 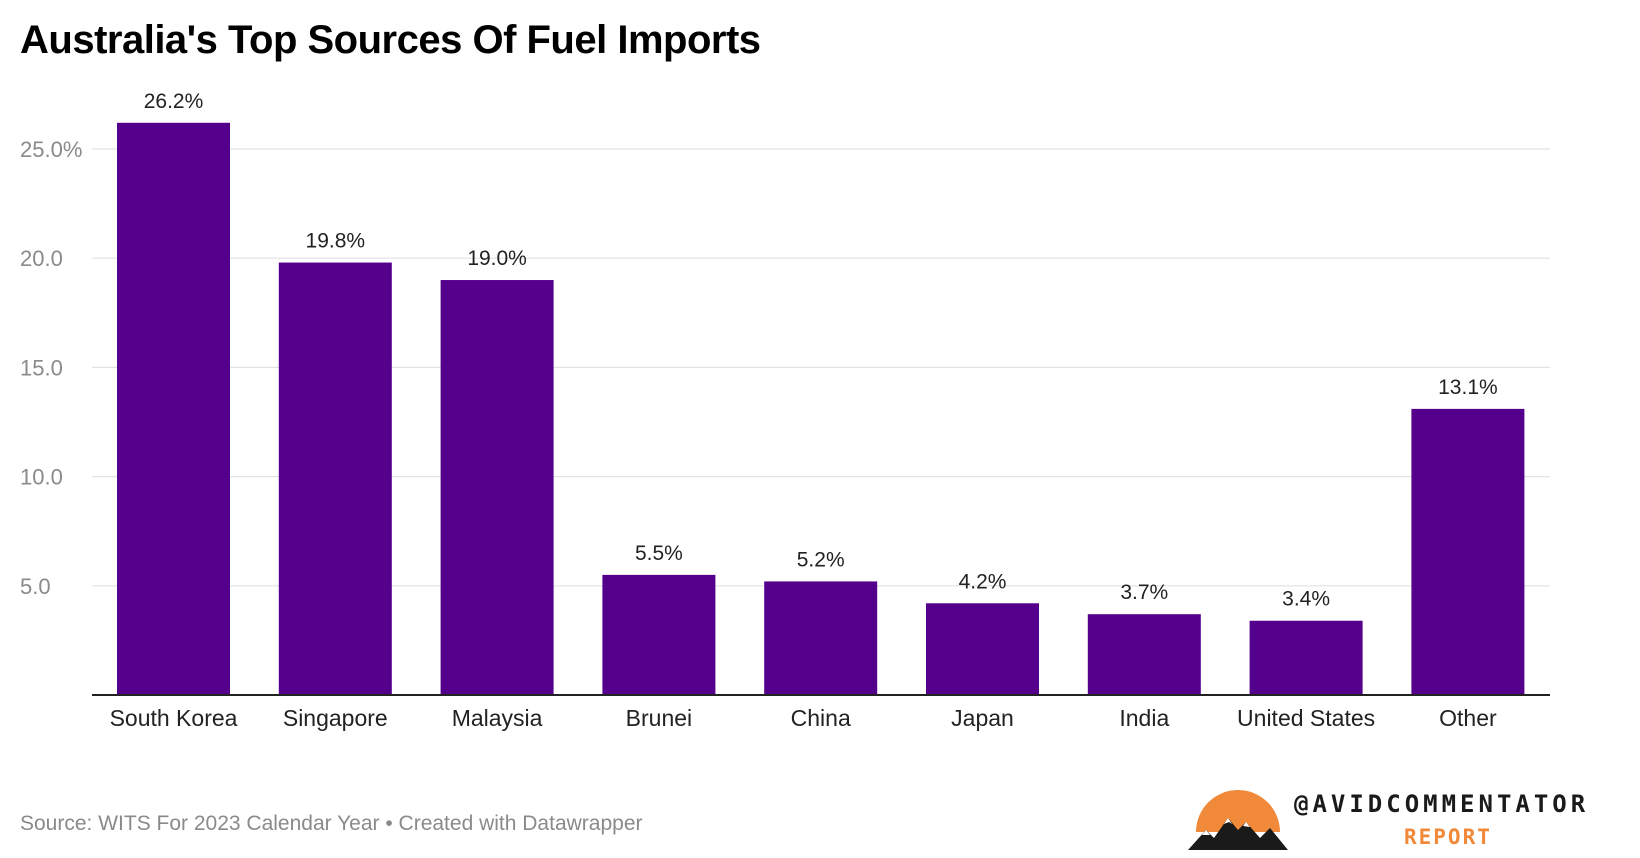 What do you see at coordinates (335, 718) in the screenshot?
I see `x-tick-label: Singapore` at bounding box center [335, 718].